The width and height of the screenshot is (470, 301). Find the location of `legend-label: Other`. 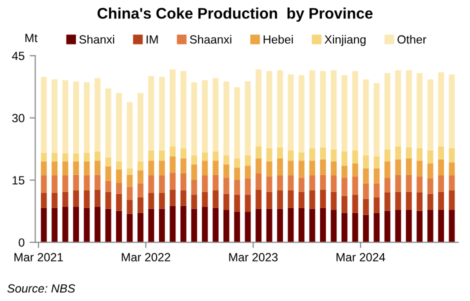

legend-label: Other is located at coordinates (412, 39).